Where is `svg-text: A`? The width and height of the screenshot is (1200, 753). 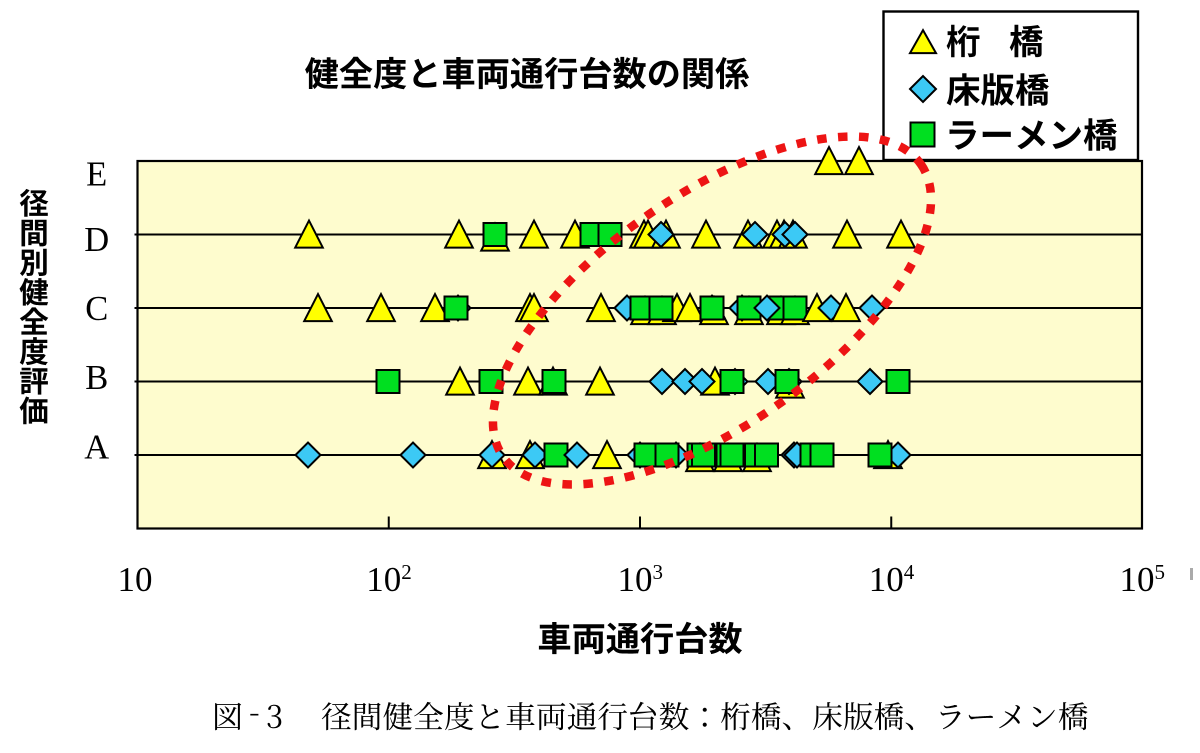
svg-text: A is located at coordinates (96, 447).